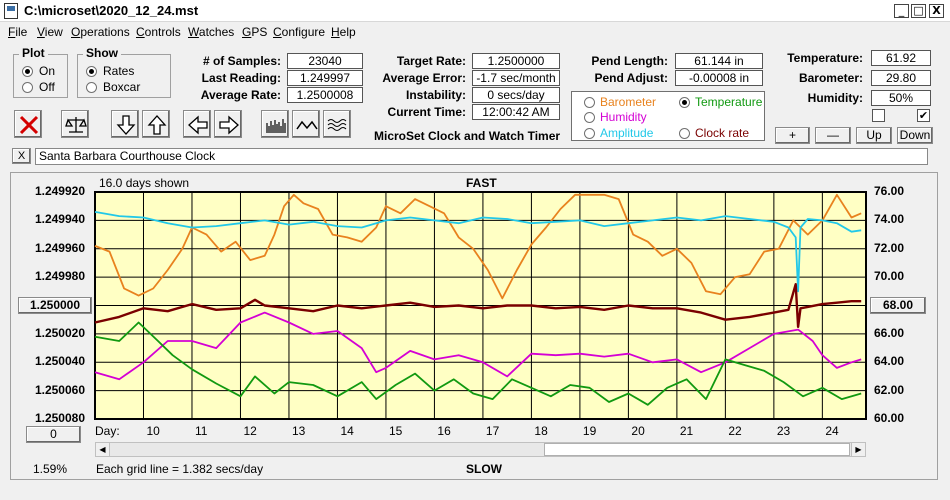 The width and height of the screenshot is (950, 500). Describe the element at coordinates (830, 78) in the screenshot. I see `barometer-label: Barometer:` at that location.